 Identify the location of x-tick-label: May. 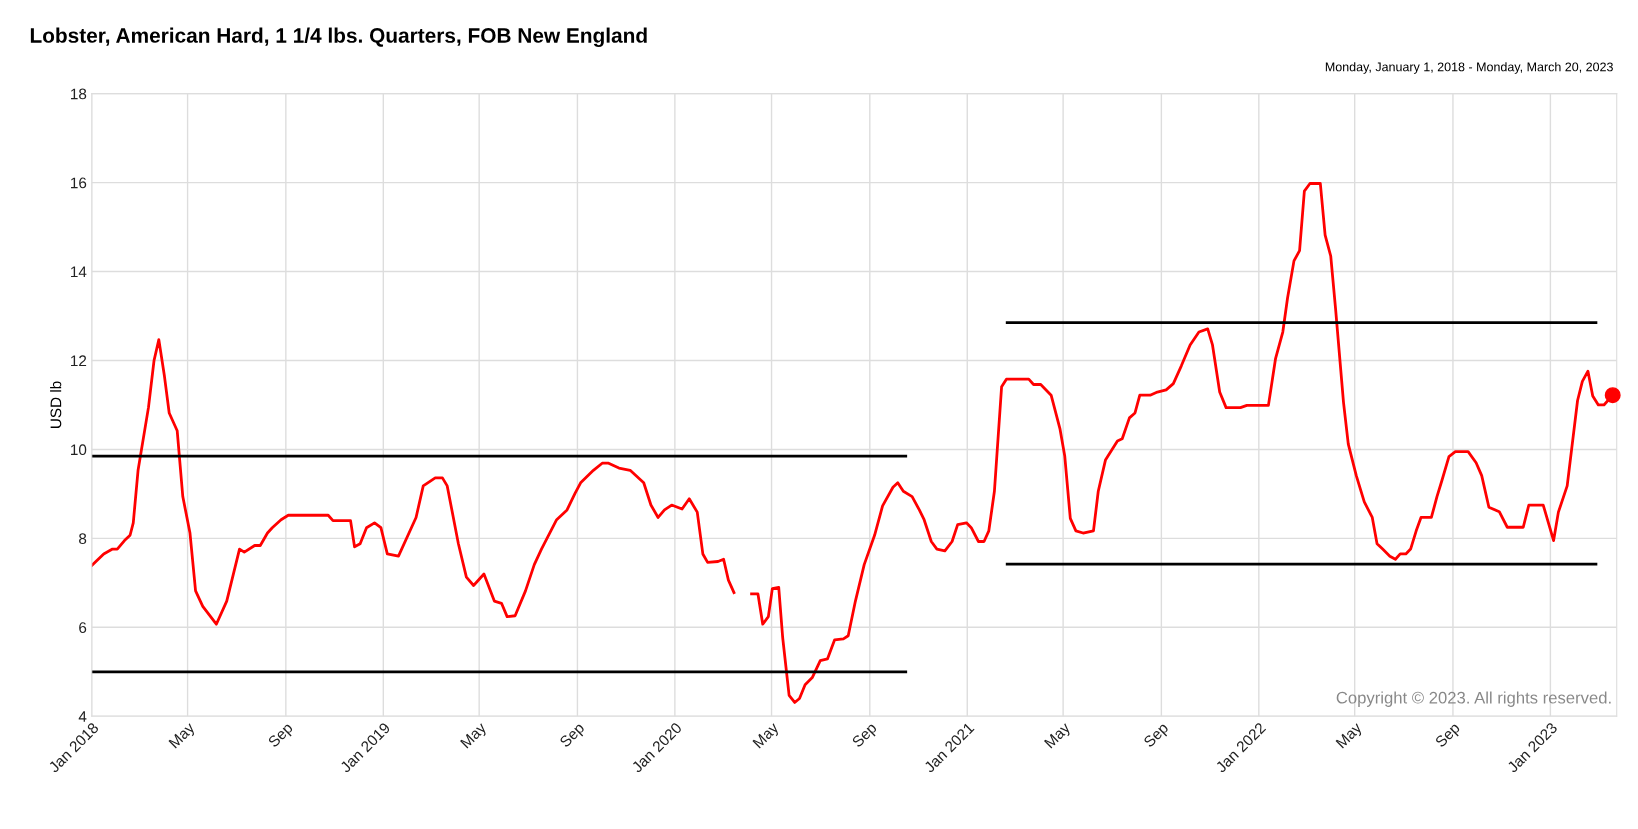
(1350, 736).